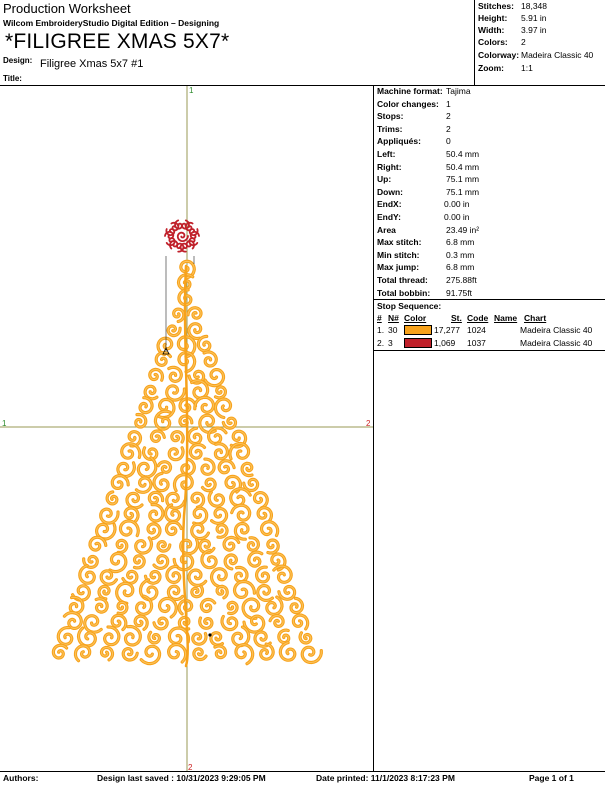 The height and width of the screenshot is (785, 605). What do you see at coordinates (390, 116) in the screenshot?
I see `machine-label: Stops:` at bounding box center [390, 116].